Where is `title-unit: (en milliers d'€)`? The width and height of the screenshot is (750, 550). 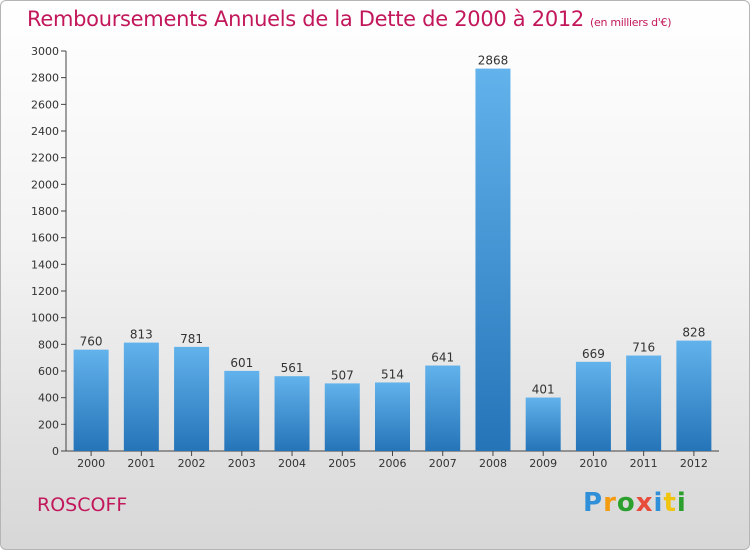
title-unit: (en milliers d'€) is located at coordinates (631, 22).